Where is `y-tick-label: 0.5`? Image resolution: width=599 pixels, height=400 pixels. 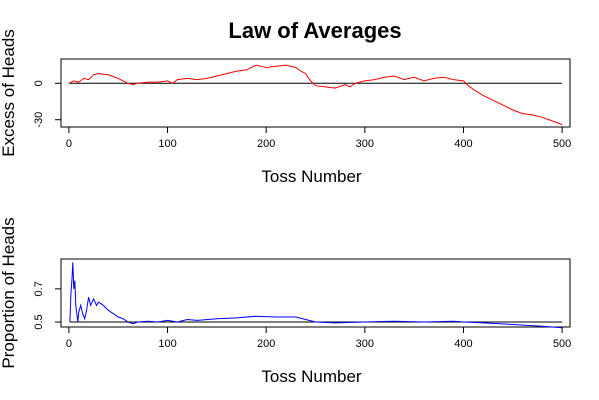
y-tick-label: 0.5 is located at coordinates (39, 321).